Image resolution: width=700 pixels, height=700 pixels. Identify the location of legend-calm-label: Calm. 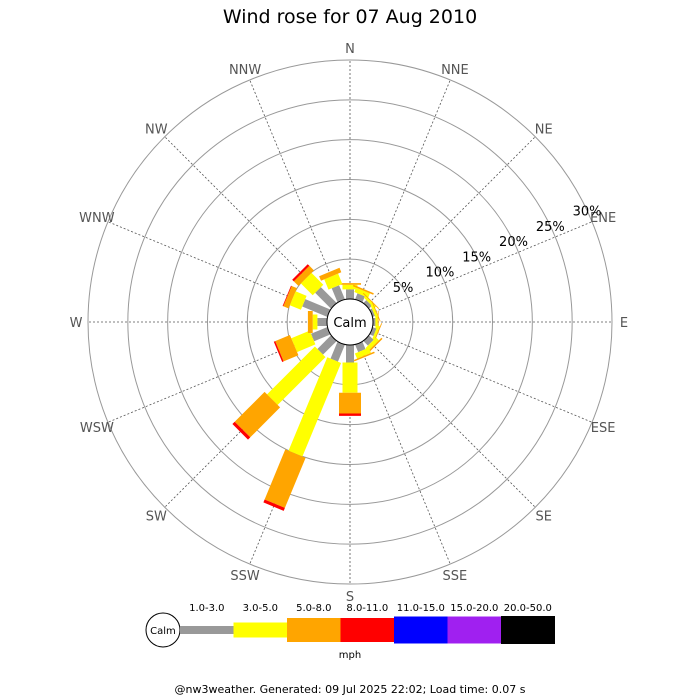
(163, 631).